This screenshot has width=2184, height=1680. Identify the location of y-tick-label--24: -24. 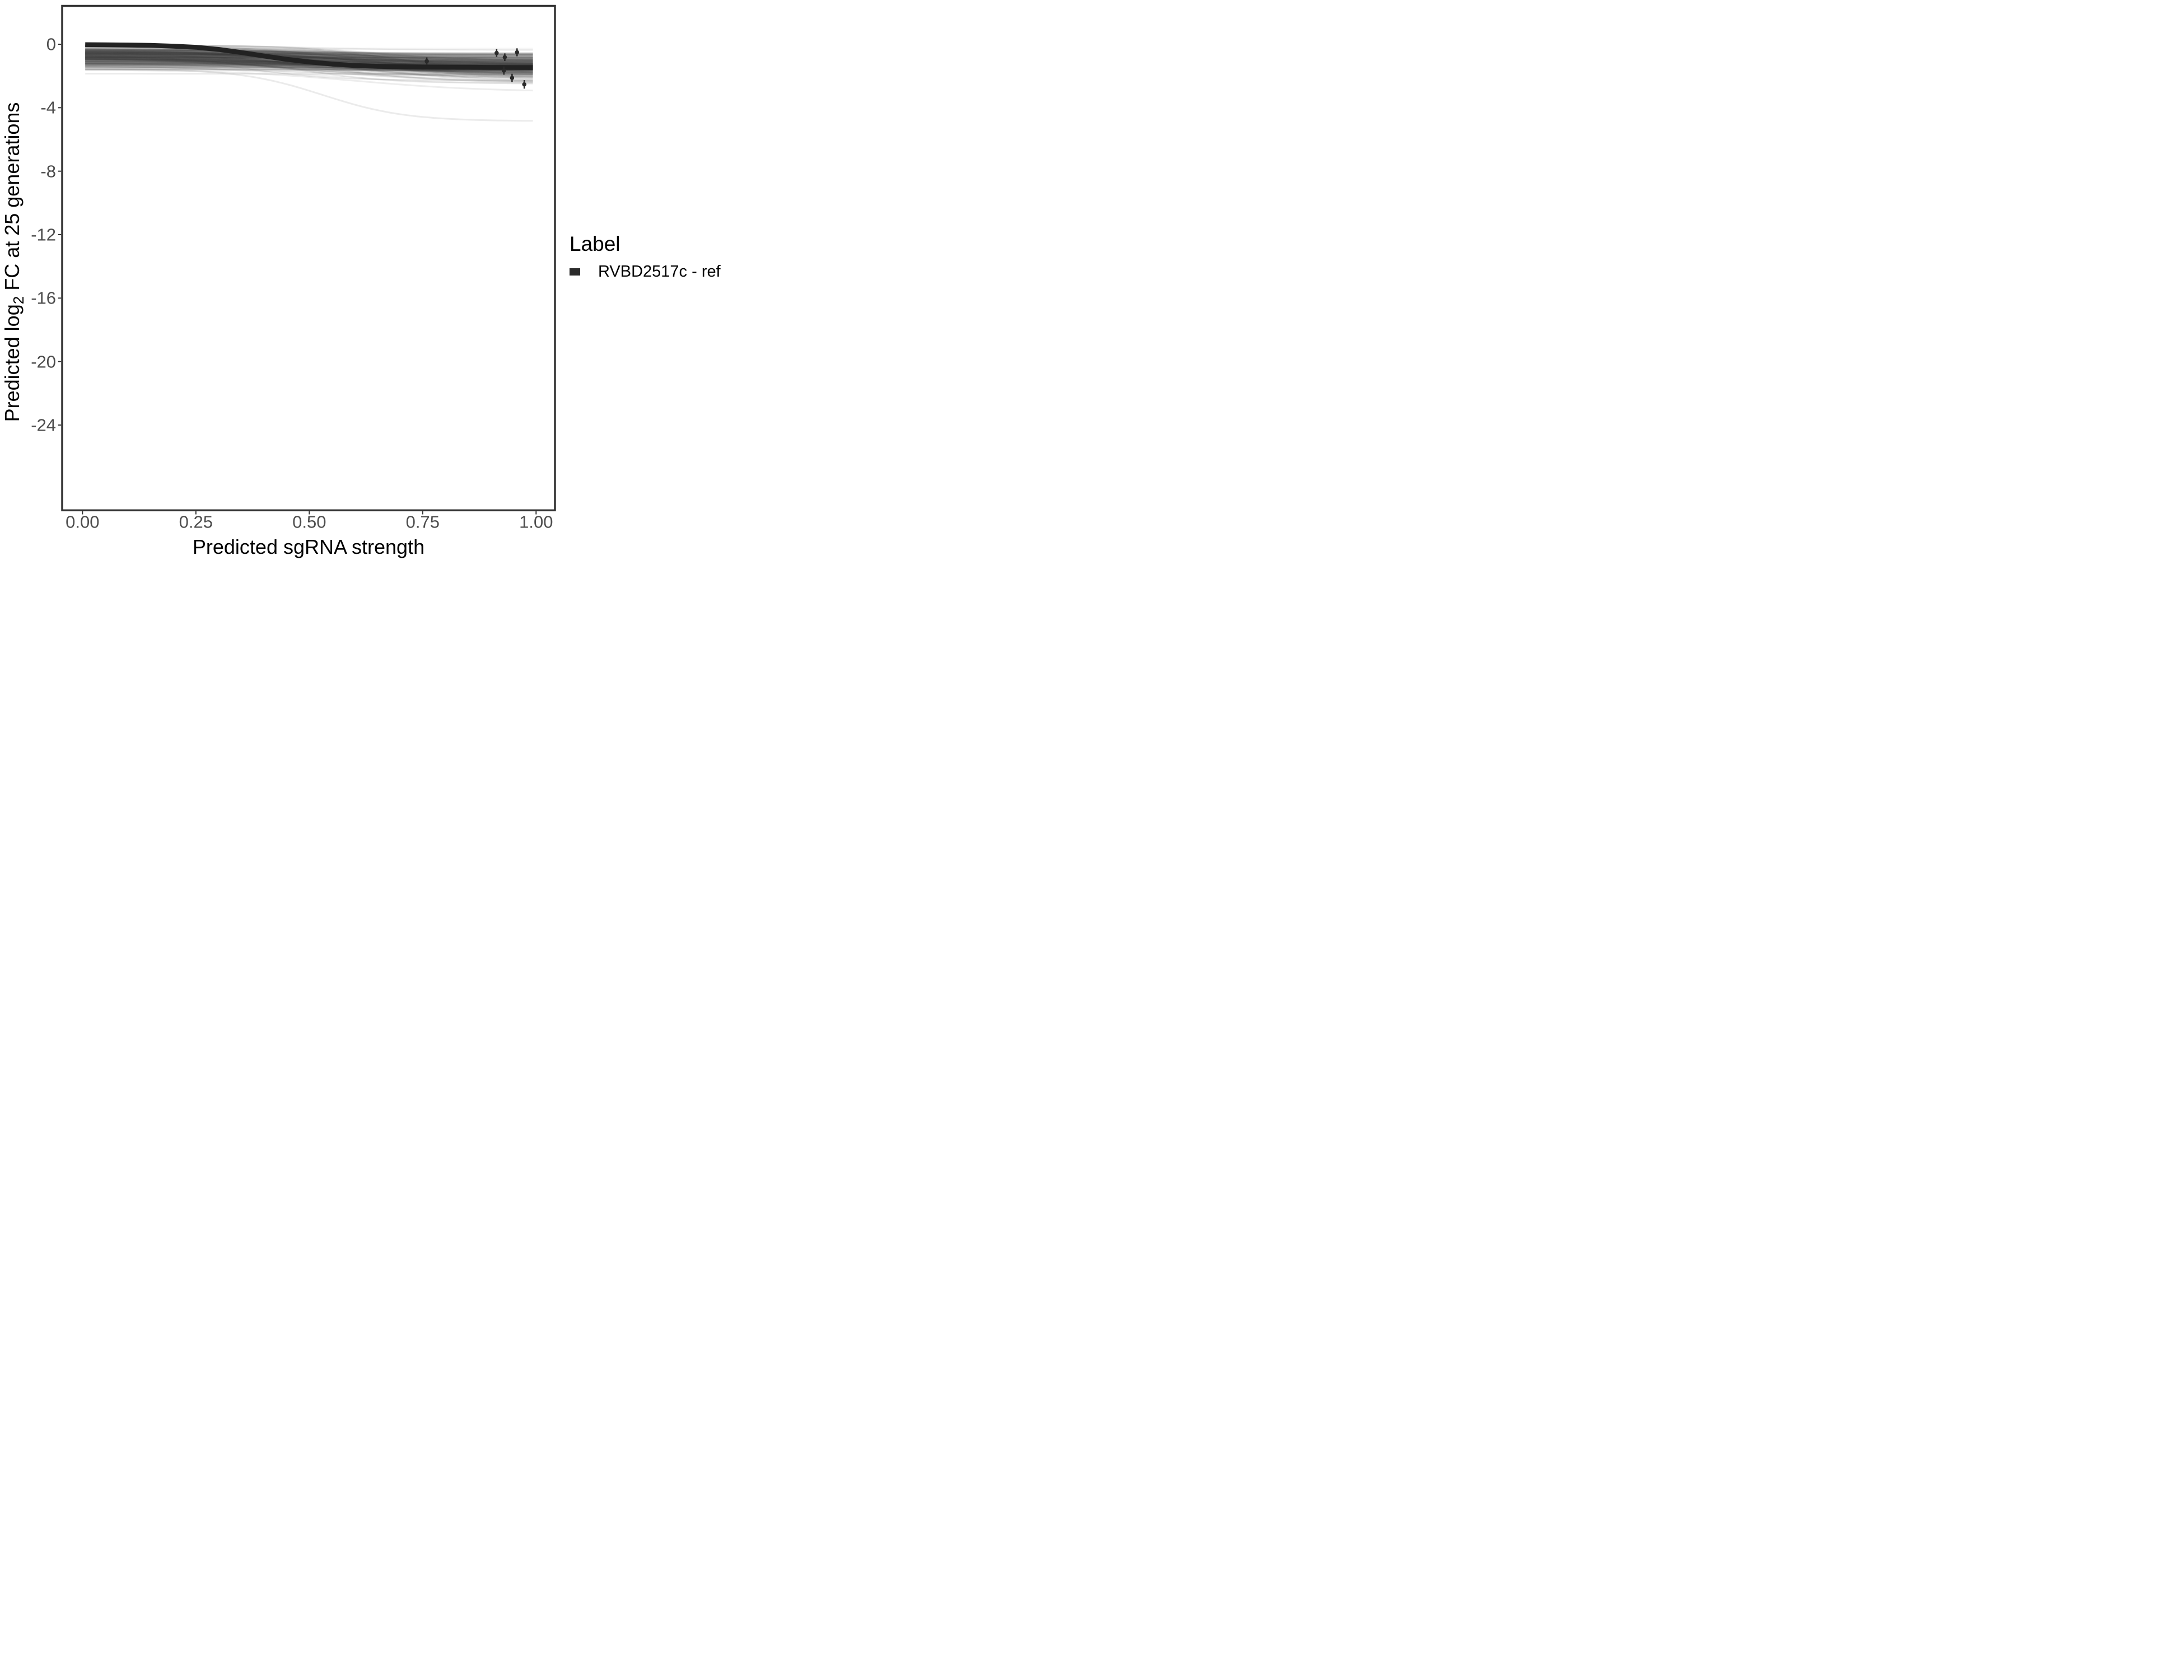
(44, 425).